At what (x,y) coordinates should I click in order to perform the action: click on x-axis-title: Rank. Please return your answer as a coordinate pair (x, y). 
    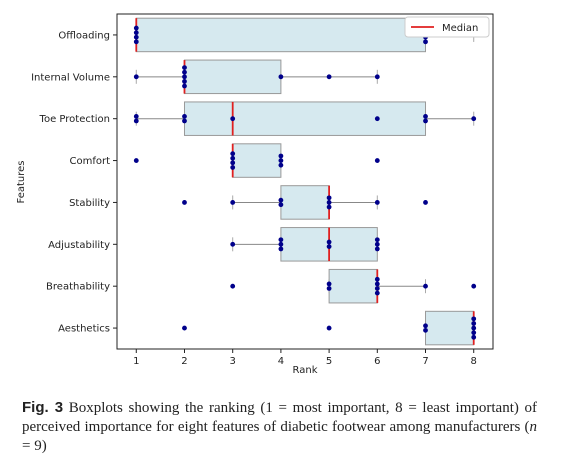
    Looking at the image, I should click on (305, 370).